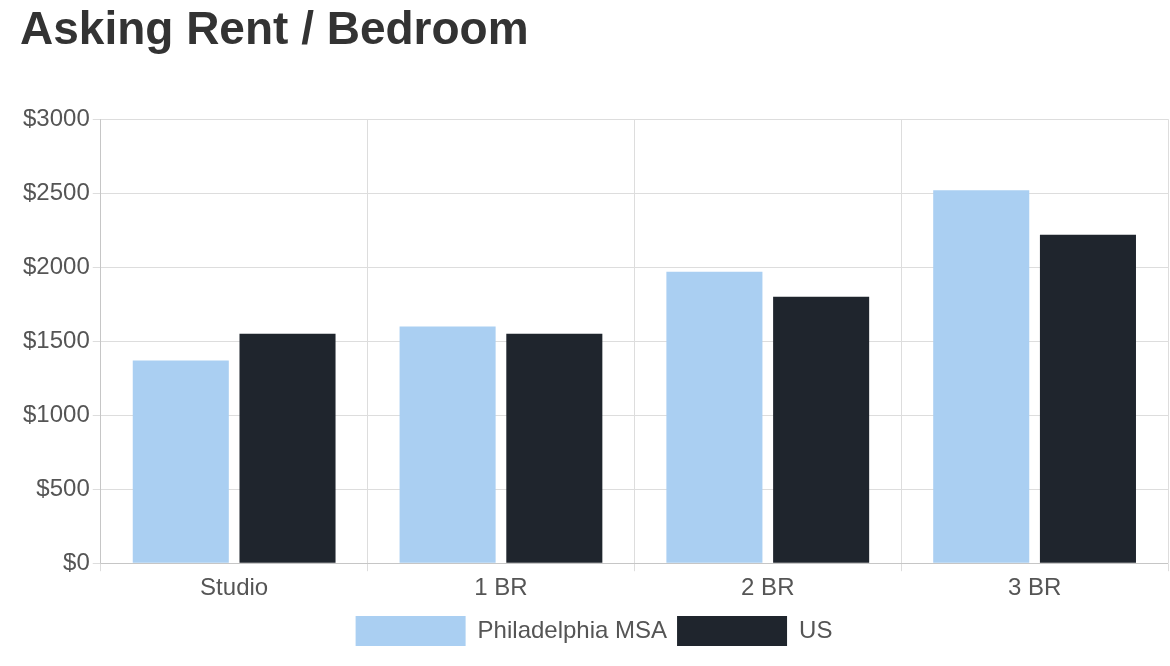 The height and width of the screenshot is (666, 1170). I want to click on x-tick-label: 2 BR, so click(768, 587).